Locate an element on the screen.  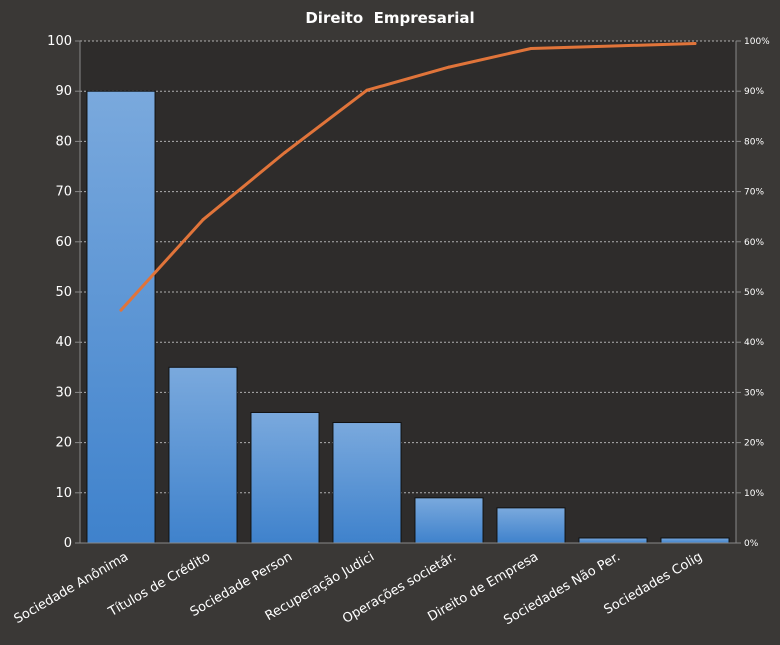
y-tick-label: 40 is located at coordinates (63, 342).